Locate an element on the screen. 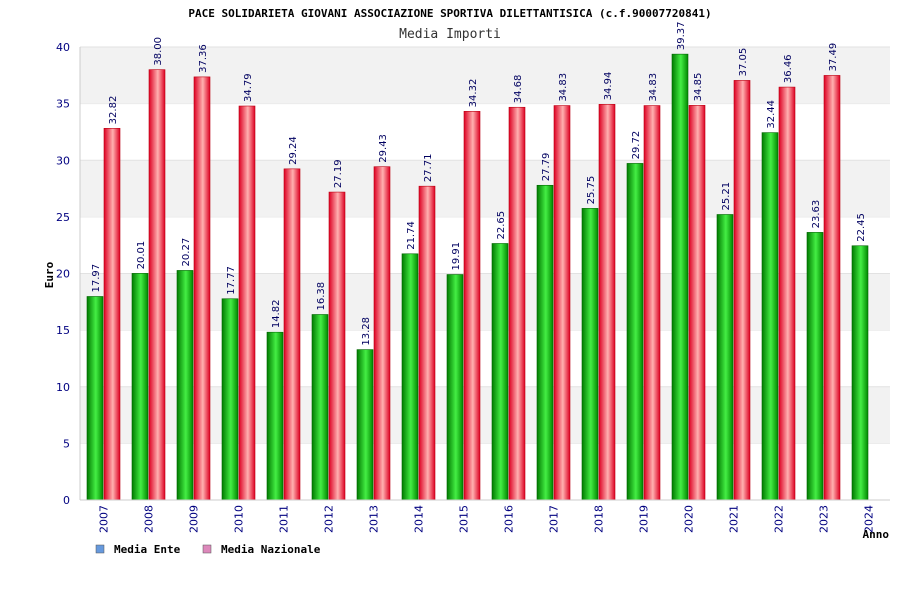 This screenshot has height=600, width=900. value-label: 27.19 is located at coordinates (338, 173).